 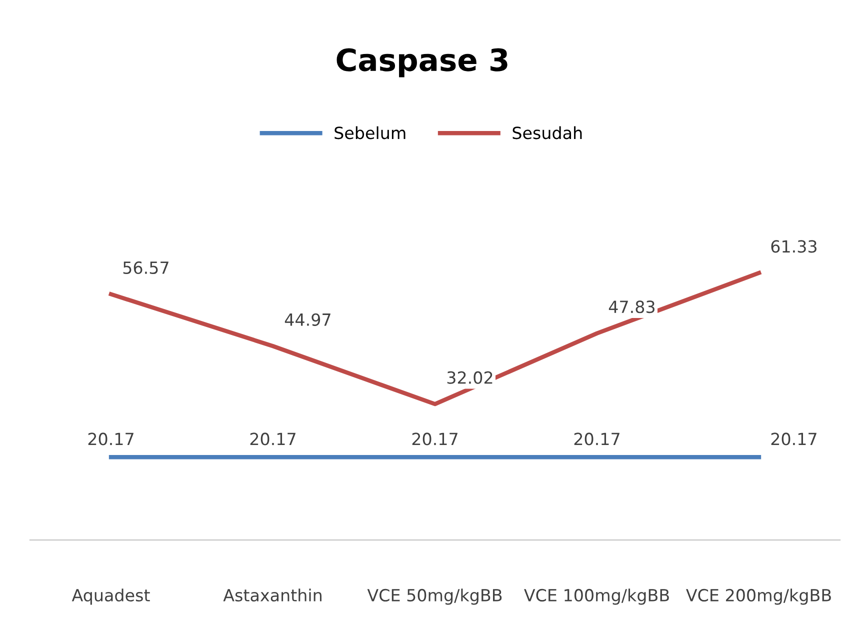 What do you see at coordinates (547, 133) in the screenshot?
I see `legend-label: Sesudah` at bounding box center [547, 133].